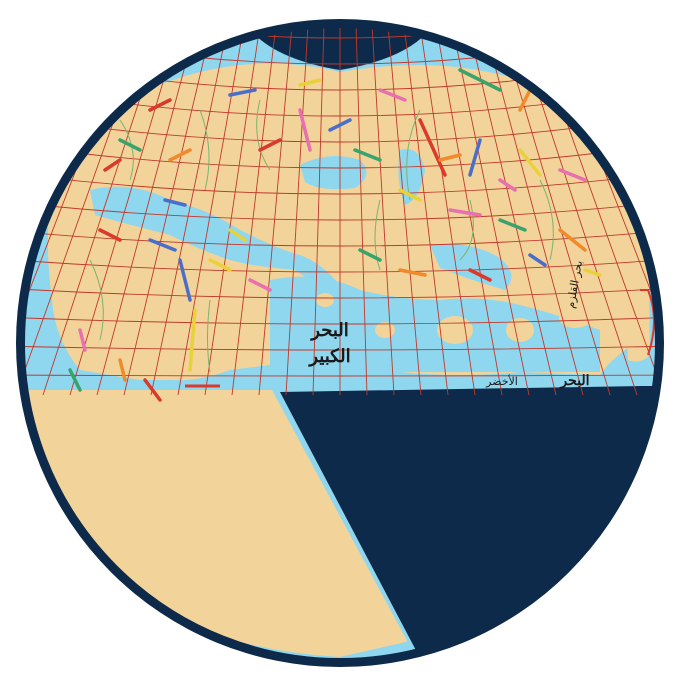  Describe the element at coordinates (195, 228) in the screenshot. I see `mediterranean` at that location.